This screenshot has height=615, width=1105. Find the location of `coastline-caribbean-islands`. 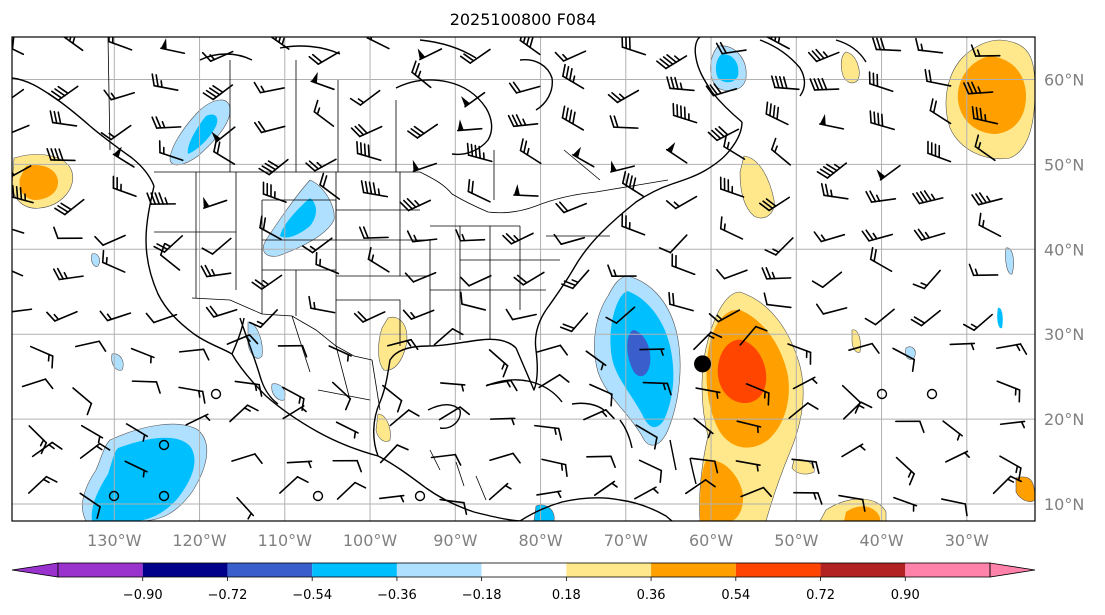

coastline-caribbean-islands is located at coordinates (658, 452).